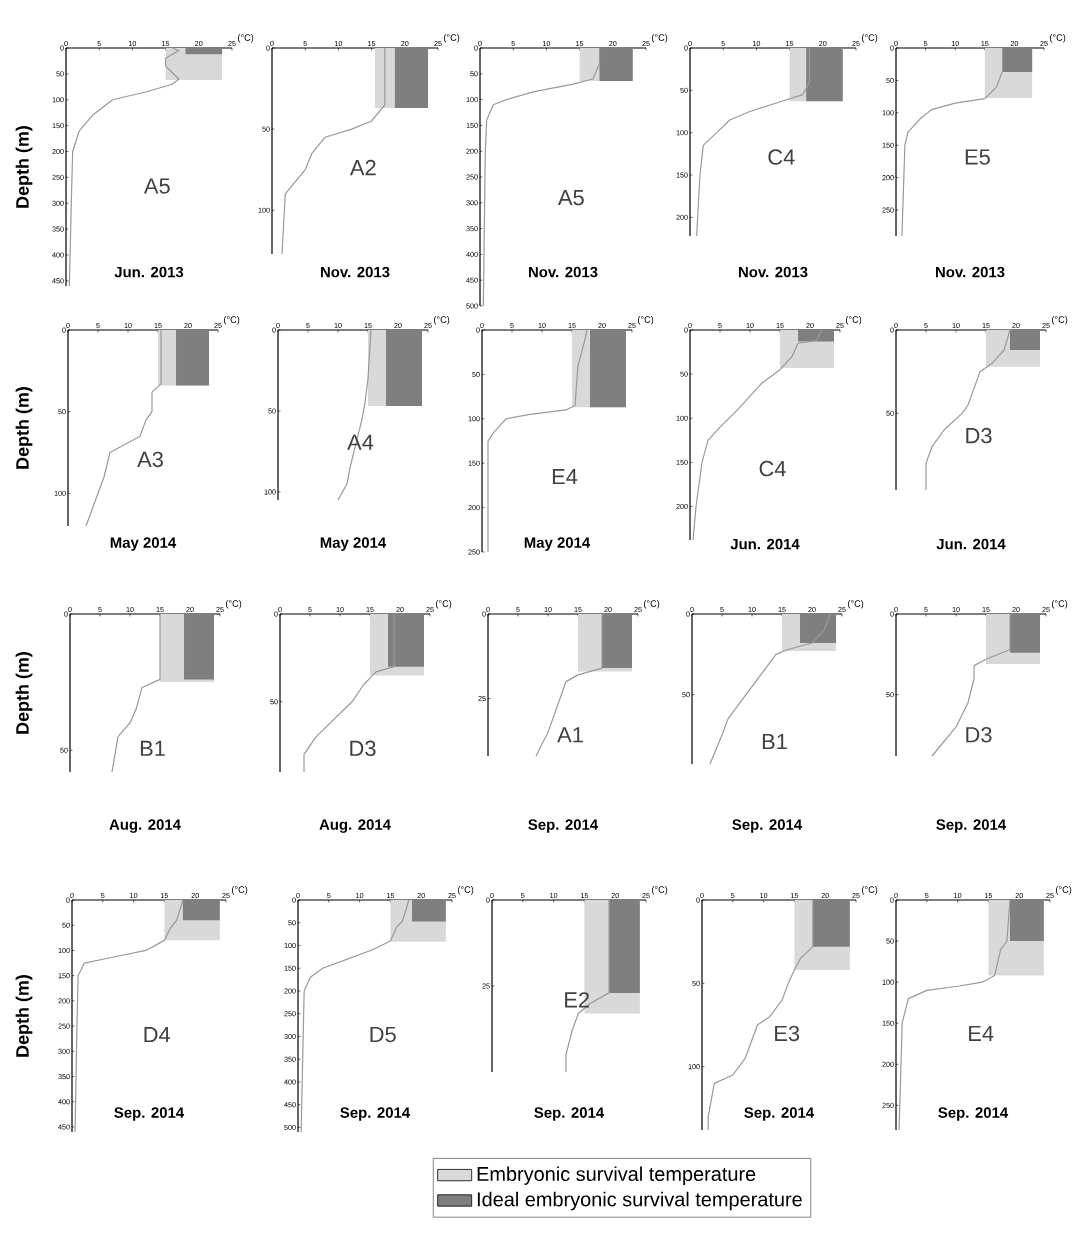 This screenshot has height=1244, width=1076. Describe the element at coordinates (787, 1033) in the screenshot. I see `annotation: E3` at that location.